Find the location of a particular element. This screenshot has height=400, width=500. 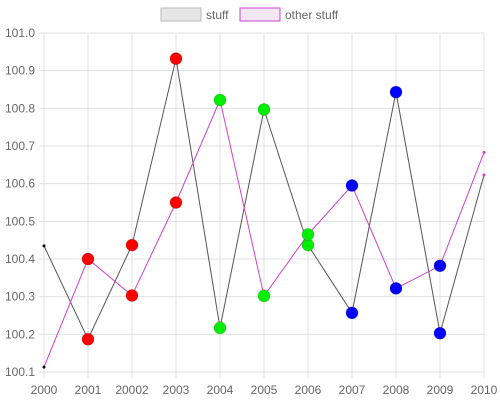

x-tick-label: 2003 is located at coordinates (176, 390).